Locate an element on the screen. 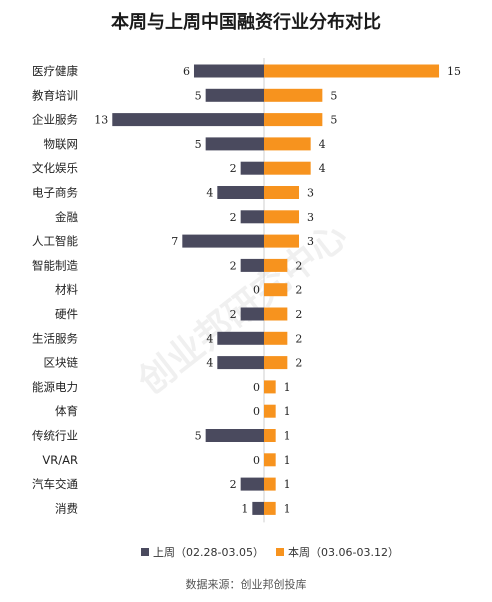  value-label-last-week: 6 is located at coordinates (186, 71).